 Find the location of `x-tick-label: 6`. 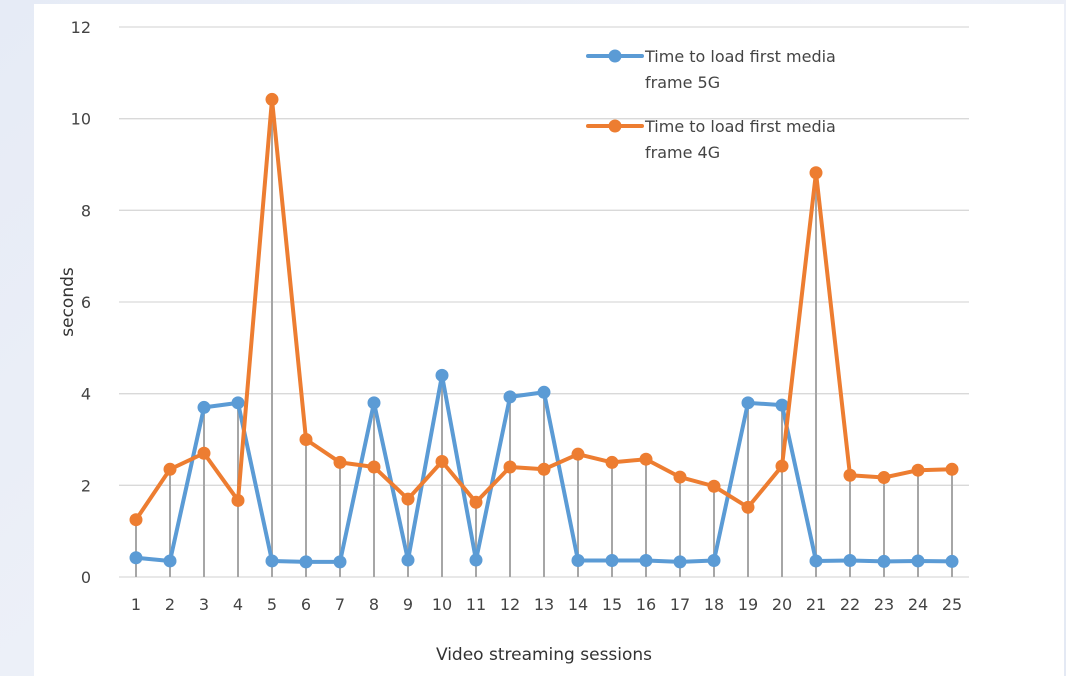

x-tick-label: 6 is located at coordinates (306, 604).